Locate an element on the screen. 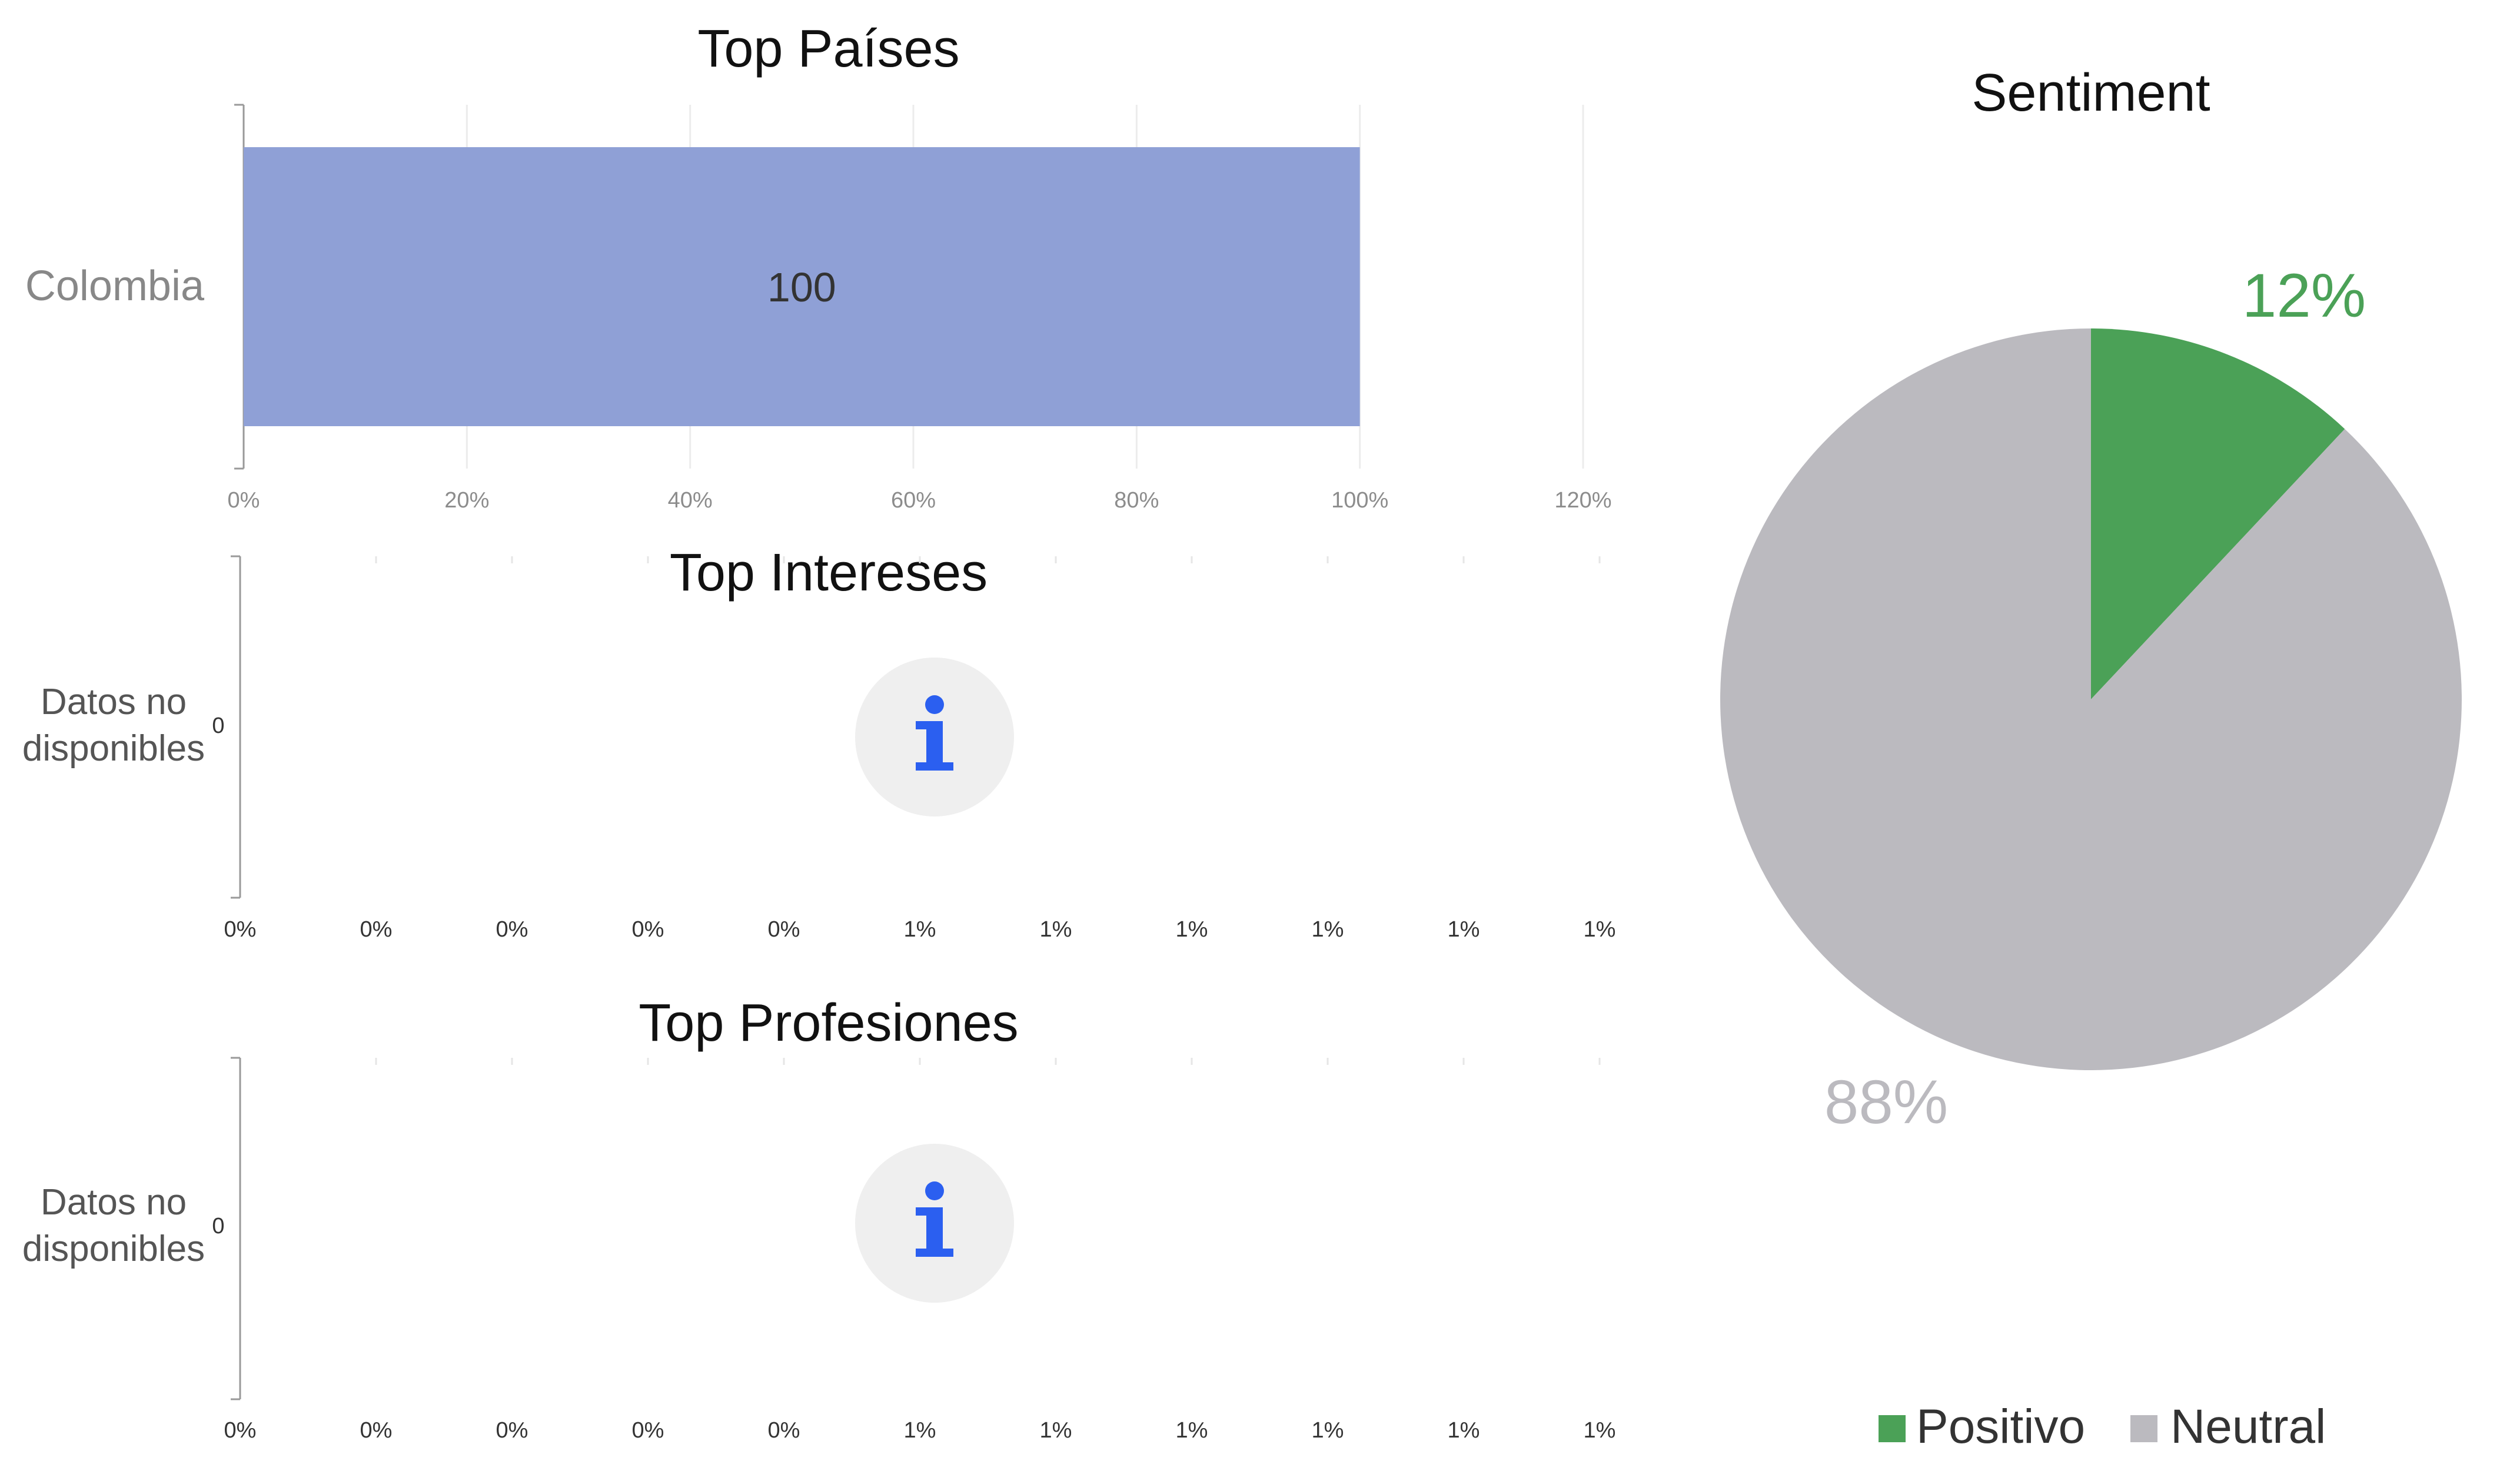  pie-slice-neutral is located at coordinates (2091, 699).